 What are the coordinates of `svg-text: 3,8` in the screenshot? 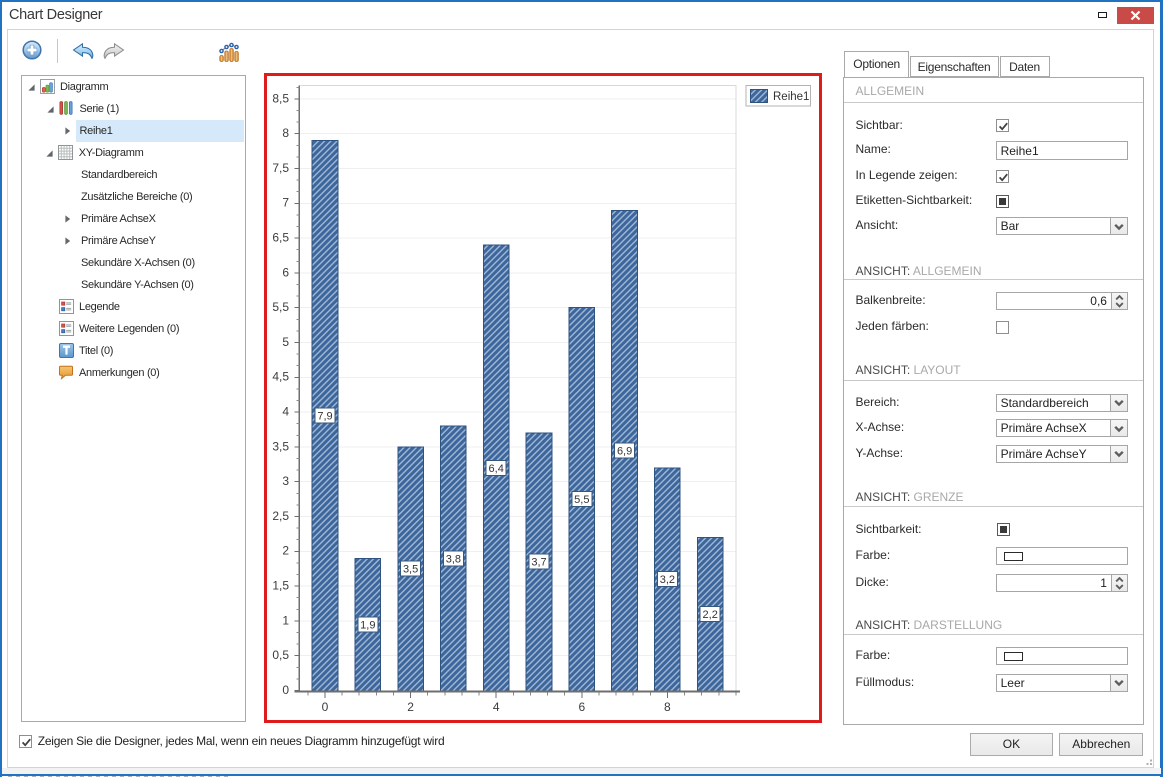 It's located at (453, 559).